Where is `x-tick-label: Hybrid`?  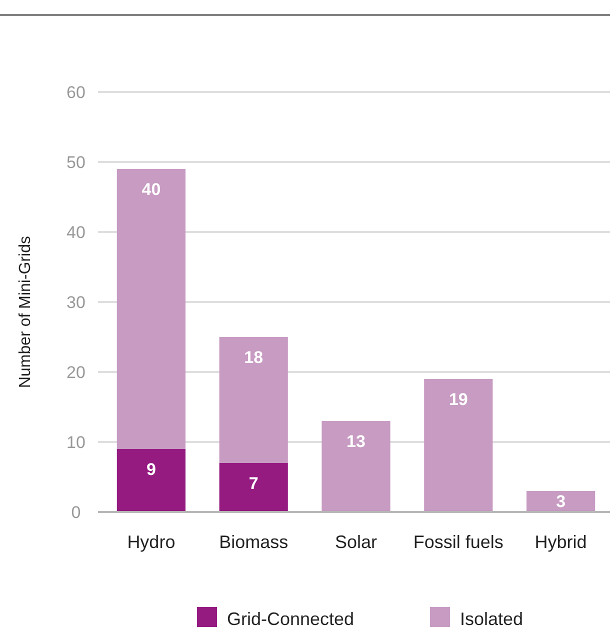
x-tick-label: Hybrid is located at coordinates (560, 542).